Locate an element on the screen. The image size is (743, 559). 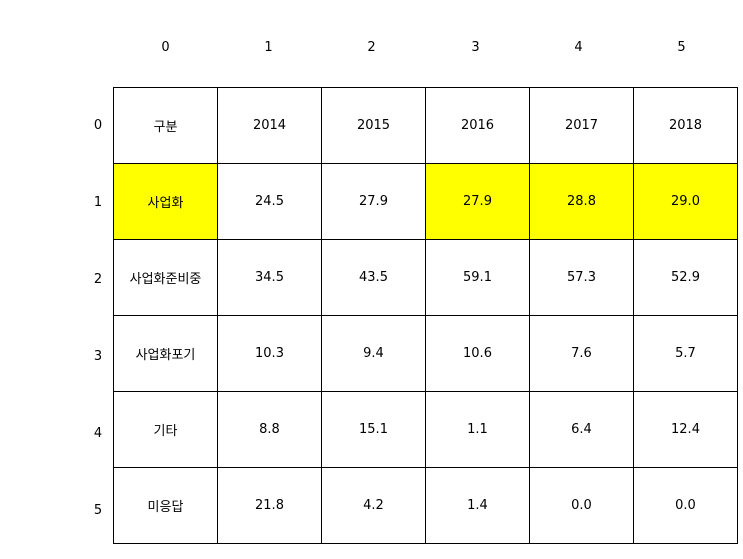
table-cell: 1.4 is located at coordinates (477, 505).